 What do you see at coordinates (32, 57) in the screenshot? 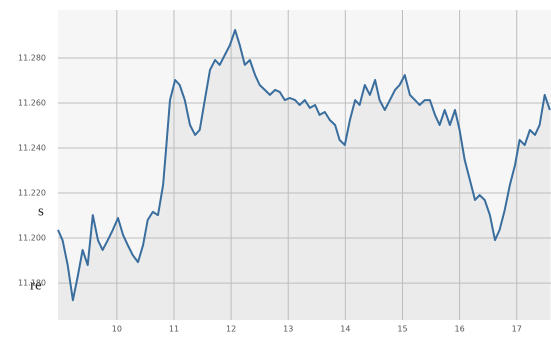
I see `y-tick-label: 11.280` at bounding box center [32, 57].